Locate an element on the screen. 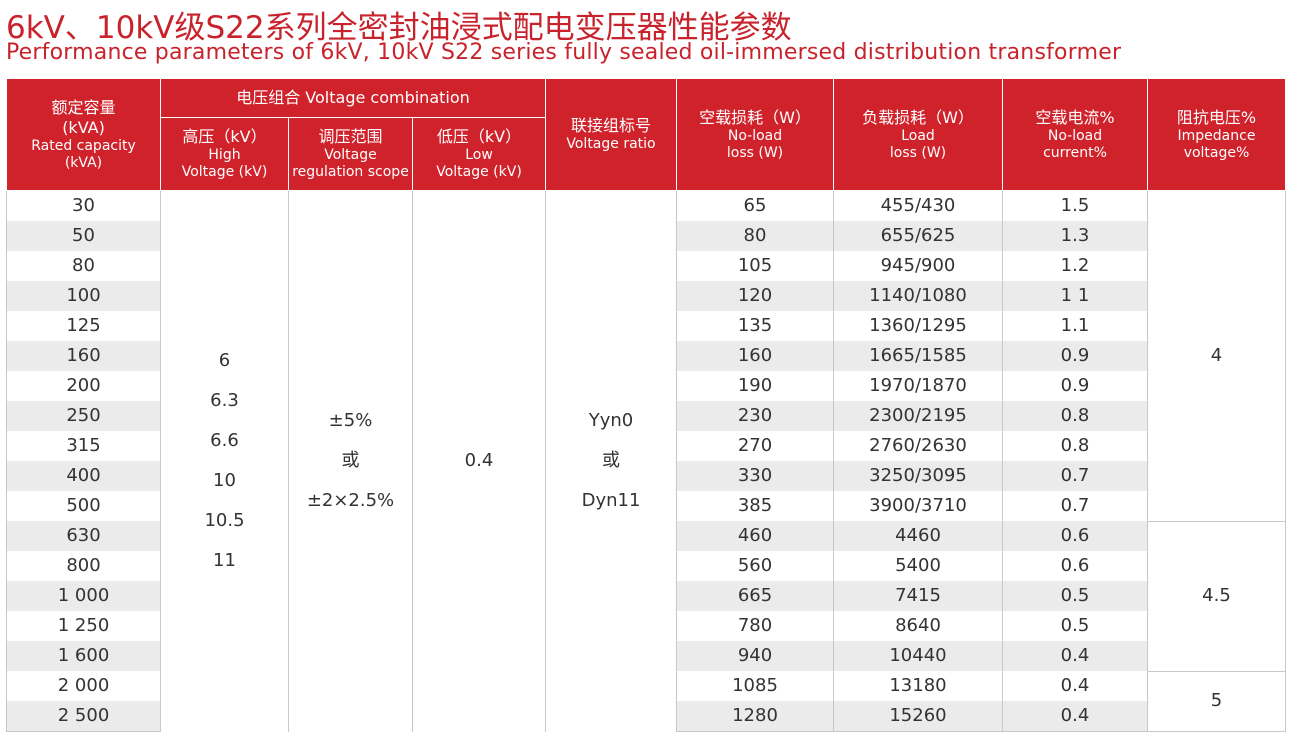 The width and height of the screenshot is (1290, 754). load-loss-cell: 1140/1080 is located at coordinates (918, 296).